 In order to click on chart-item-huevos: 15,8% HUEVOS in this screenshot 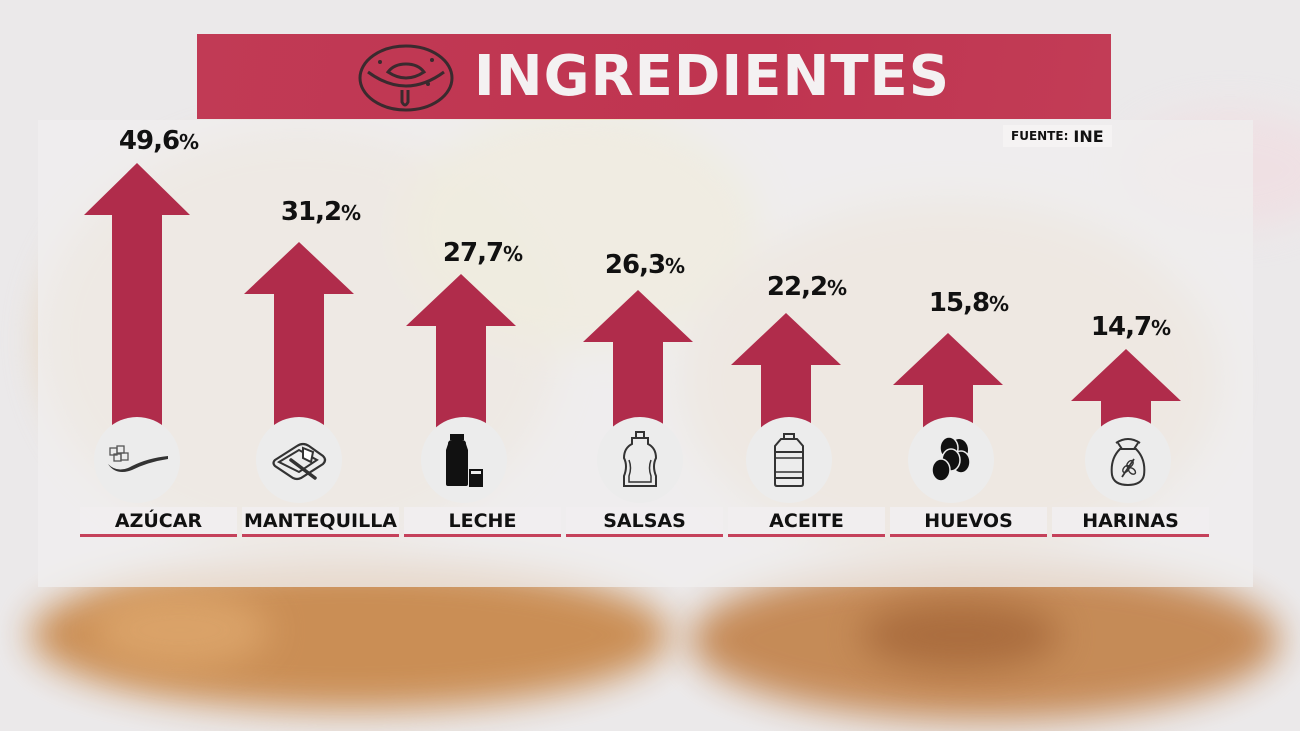, I will do `click(968, 365)`.